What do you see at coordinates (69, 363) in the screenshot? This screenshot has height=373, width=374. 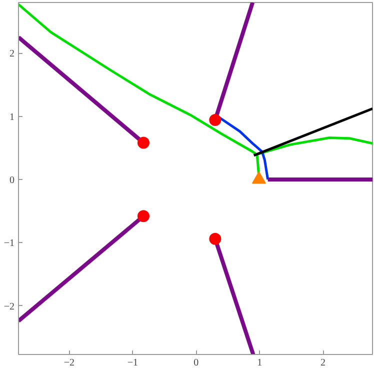 I see `x-tick-label: −2` at bounding box center [69, 363].